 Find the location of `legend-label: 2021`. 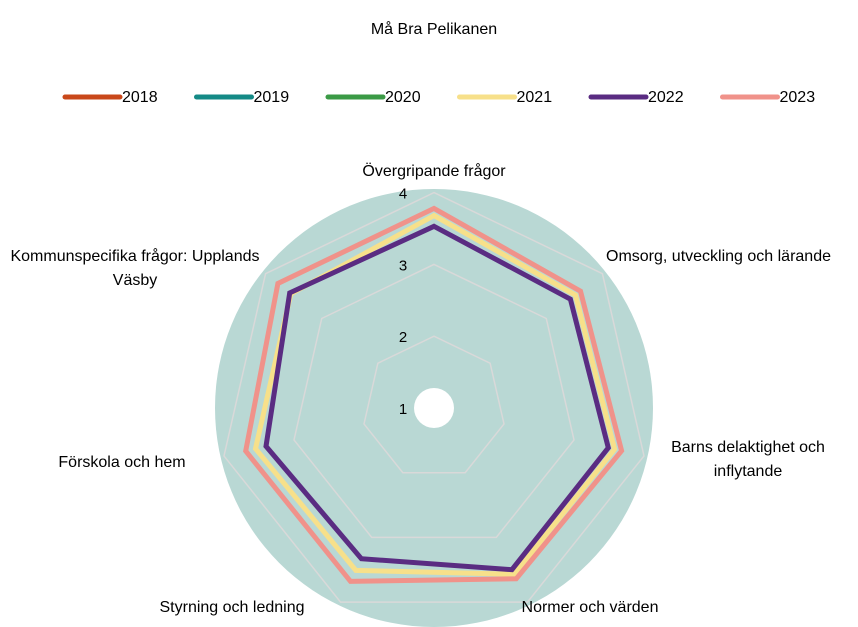

legend-label: 2021 is located at coordinates (535, 97).